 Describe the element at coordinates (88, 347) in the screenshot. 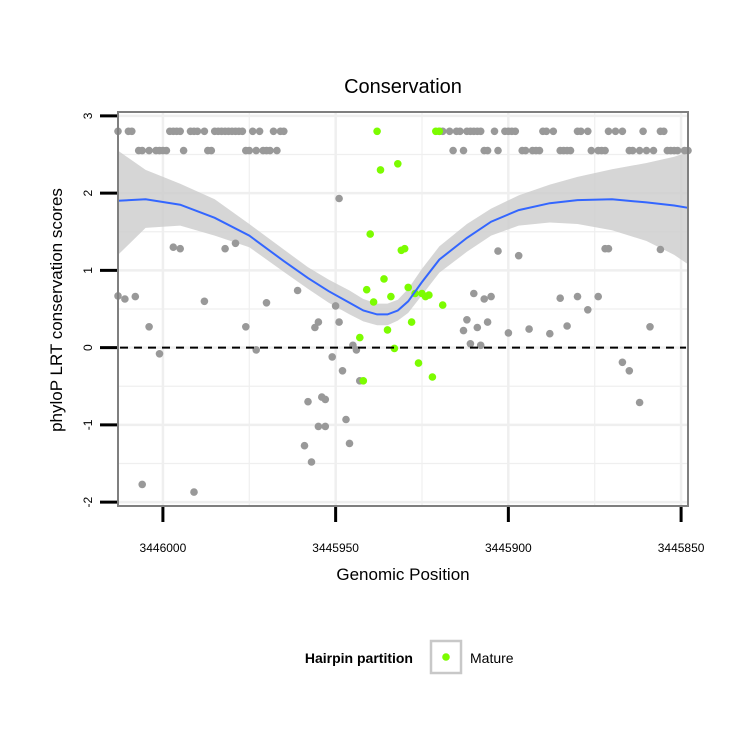

I see `y-tick-label: 0` at that location.